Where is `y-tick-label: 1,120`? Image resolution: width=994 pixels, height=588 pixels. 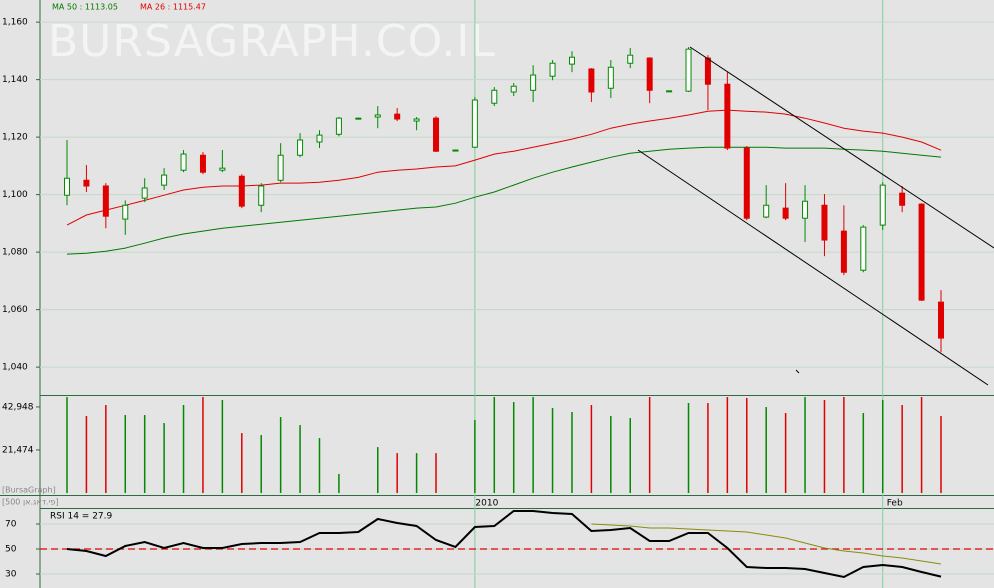
y-tick-label: 1,120 is located at coordinates (15, 138).